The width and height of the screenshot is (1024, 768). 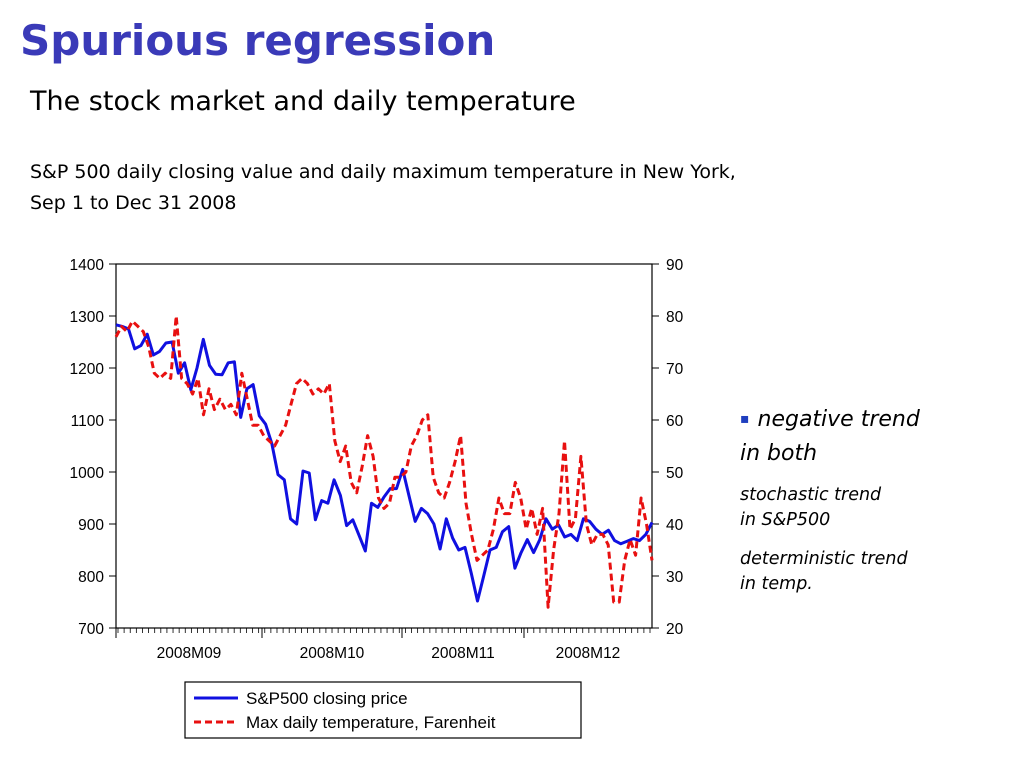 I want to click on right-axis-tick-label: 20, so click(x=675, y=629).